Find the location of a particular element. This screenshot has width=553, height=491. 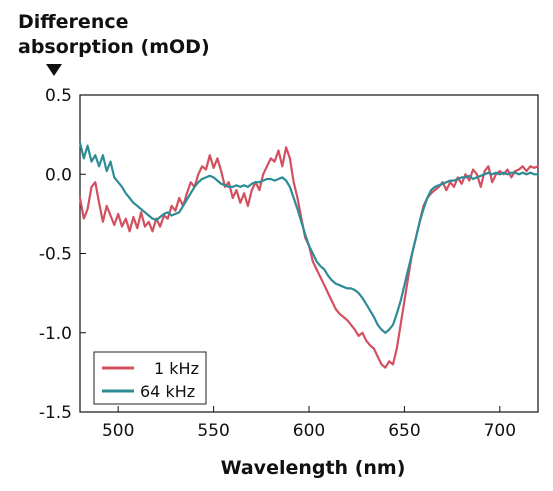

y-tick-label-1: 0.0 is located at coordinates (58, 175).